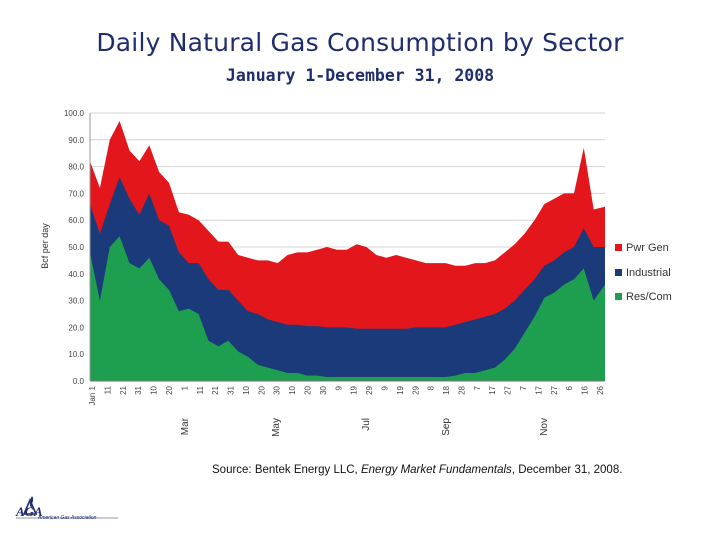 Image resolution: width=720 pixels, height=540 pixels. What do you see at coordinates (647, 248) in the screenshot?
I see `legend-label: Pwr Gen` at bounding box center [647, 248].